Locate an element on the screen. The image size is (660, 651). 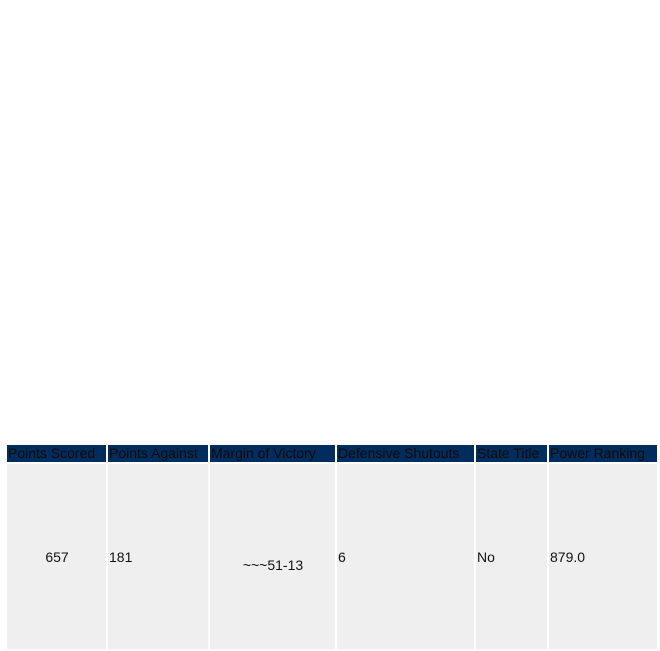
cell-power-ranking: 879.0 is located at coordinates (603, 556).